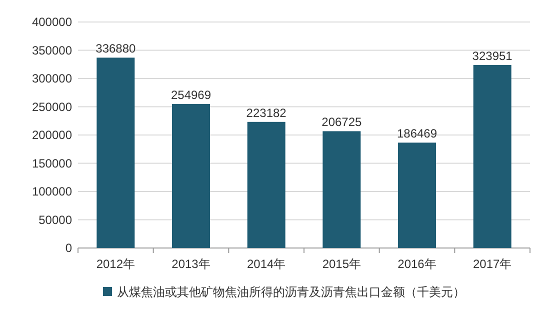 Image resolution: width=537 pixels, height=330 pixels. What do you see at coordinates (191, 95) in the screenshot?
I see `data-label: 254969` at bounding box center [191, 95].